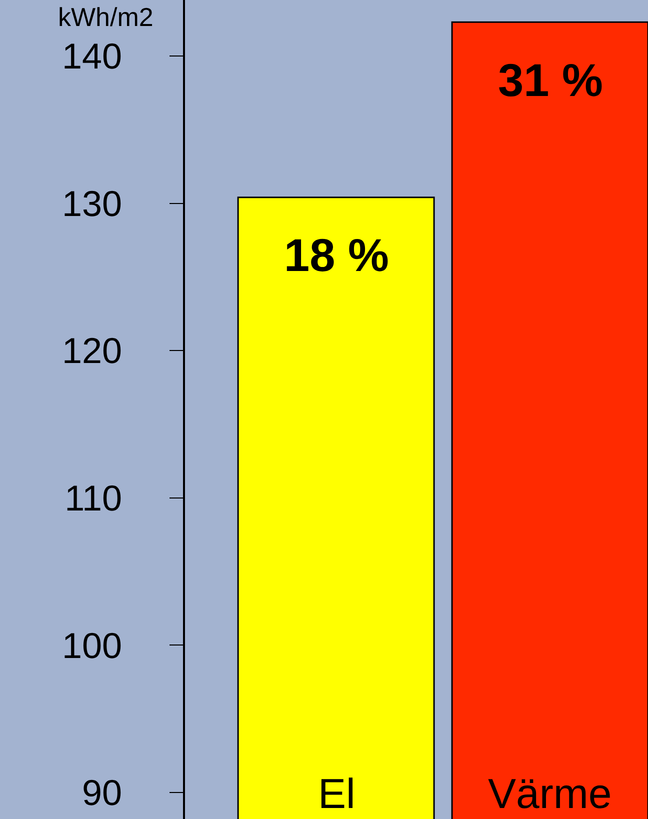 The height and width of the screenshot is (819, 648). Describe the element at coordinates (93, 497) in the screenshot. I see `y-tick-label: 110` at that location.